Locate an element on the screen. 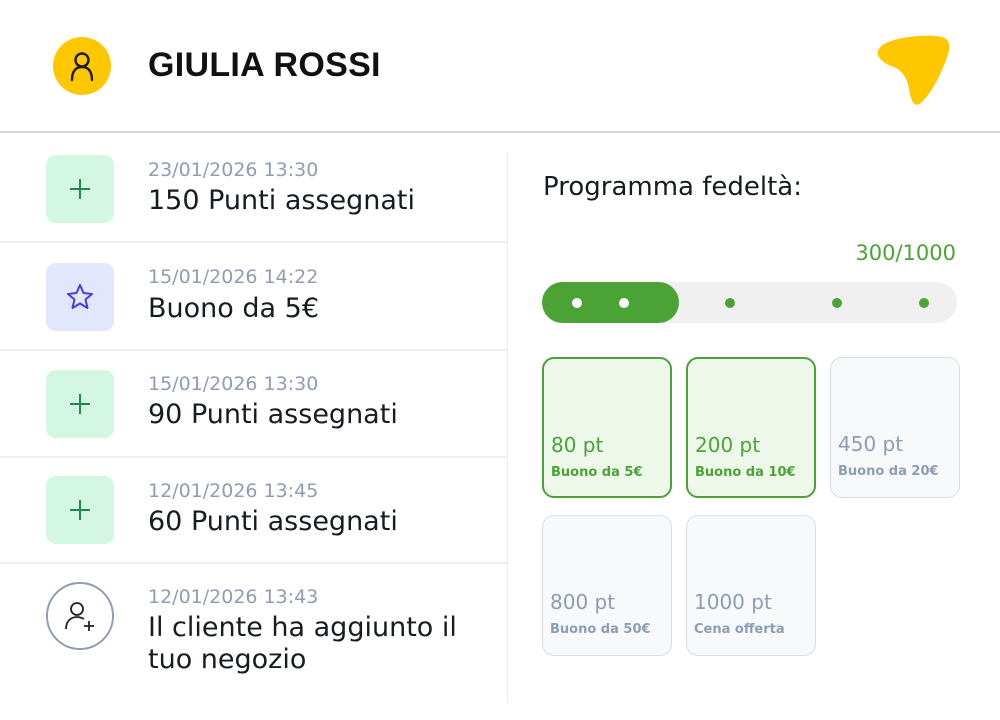  avatar is located at coordinates (82, 66).